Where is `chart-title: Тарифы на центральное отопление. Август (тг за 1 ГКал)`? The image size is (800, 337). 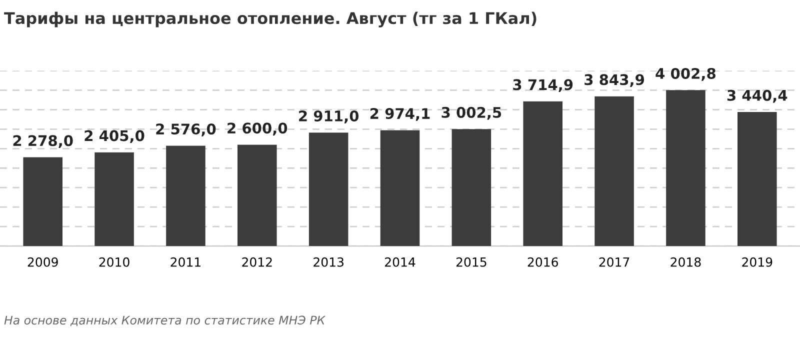
chart-title: Тарифы на центральное отопление. Август (тг за 1 ГКал) is located at coordinates (270, 20).